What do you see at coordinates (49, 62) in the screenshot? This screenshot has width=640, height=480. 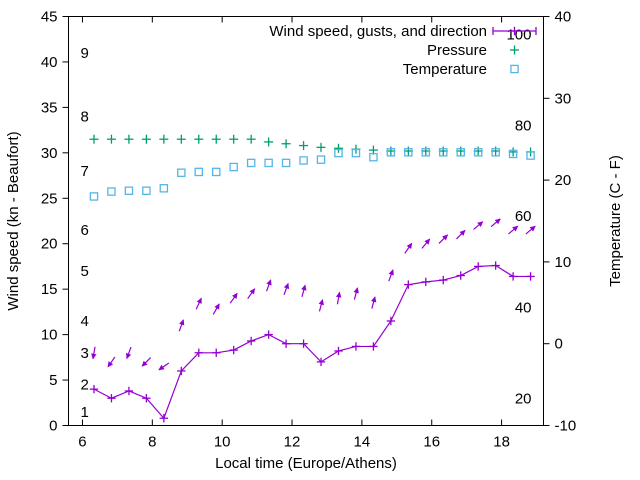 I see `y-tick-label: 40` at bounding box center [49, 62].